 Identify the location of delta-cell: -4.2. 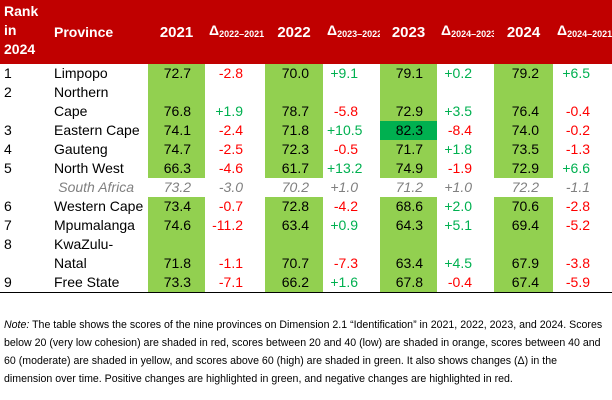
(345, 206).